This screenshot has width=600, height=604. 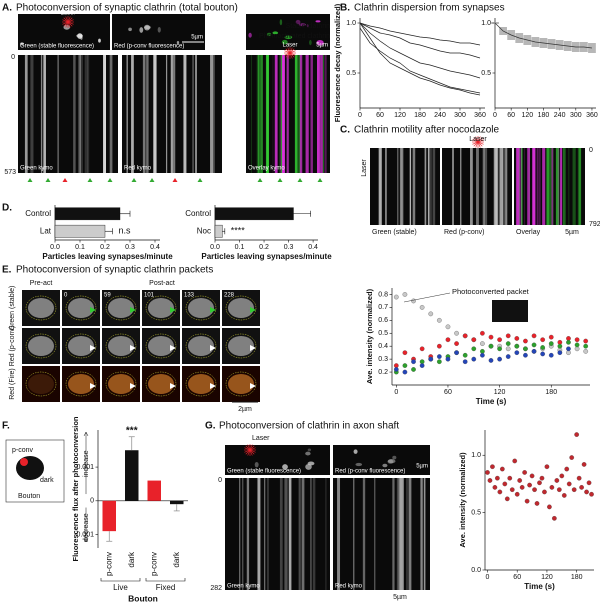 What do you see at coordinates (38, 213) in the screenshot?
I see `category-label: Control` at bounding box center [38, 213].